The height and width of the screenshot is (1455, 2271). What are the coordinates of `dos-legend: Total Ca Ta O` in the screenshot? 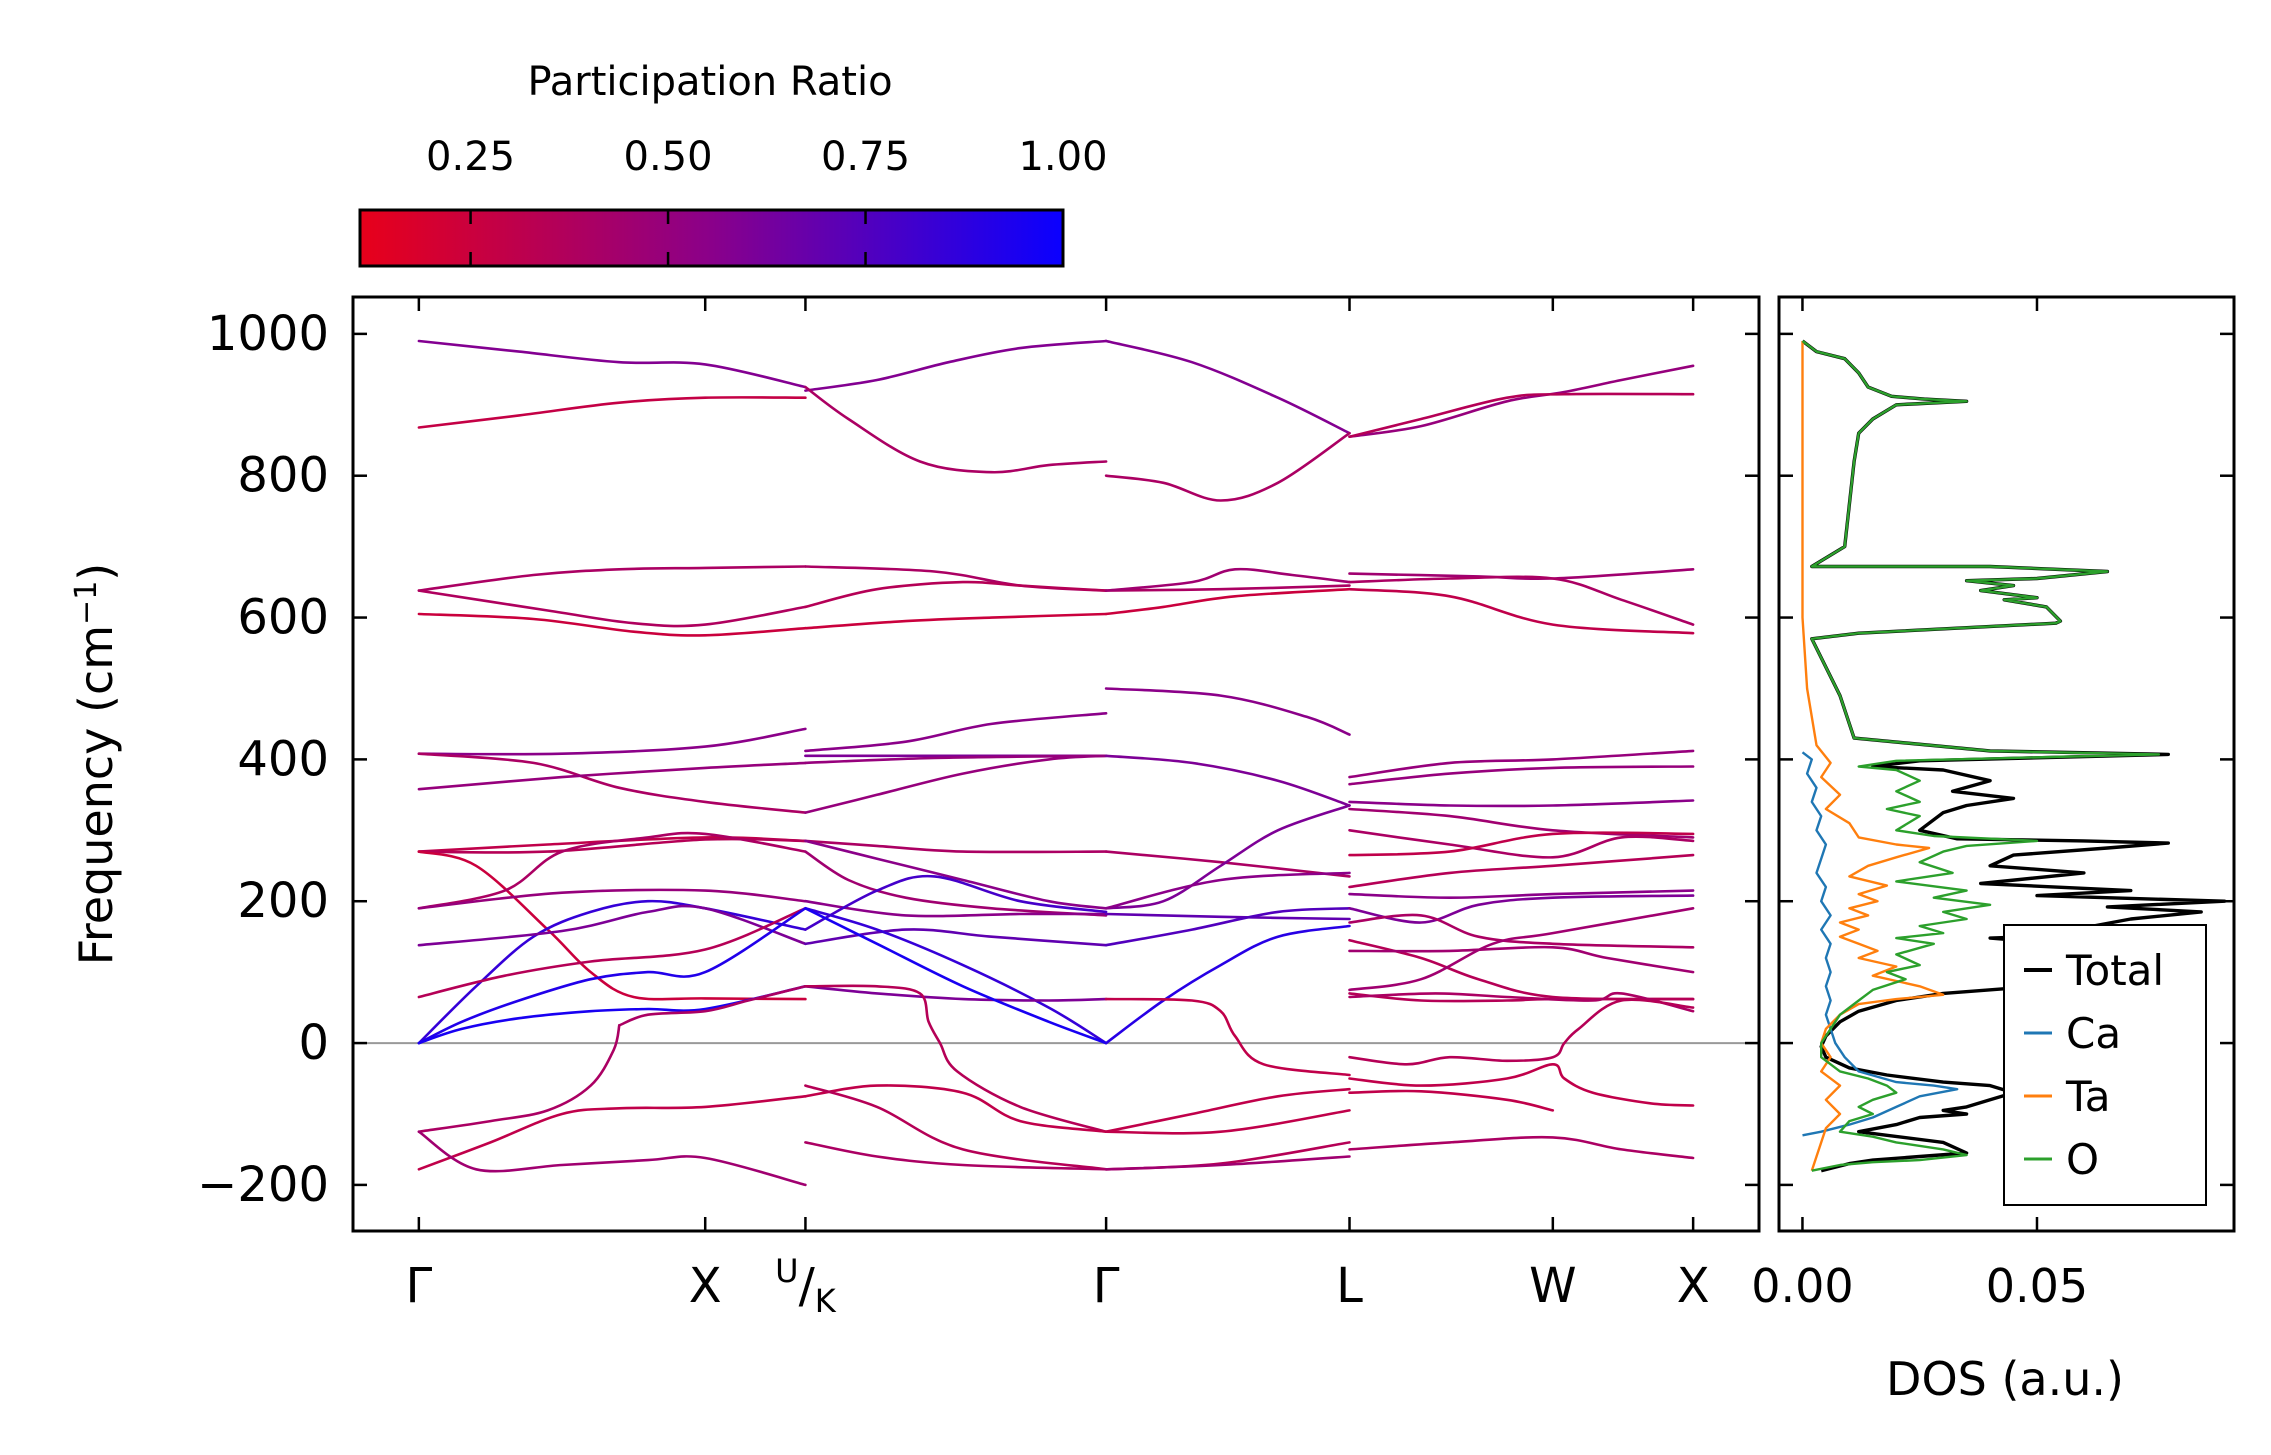 It's located at (2105, 1065).